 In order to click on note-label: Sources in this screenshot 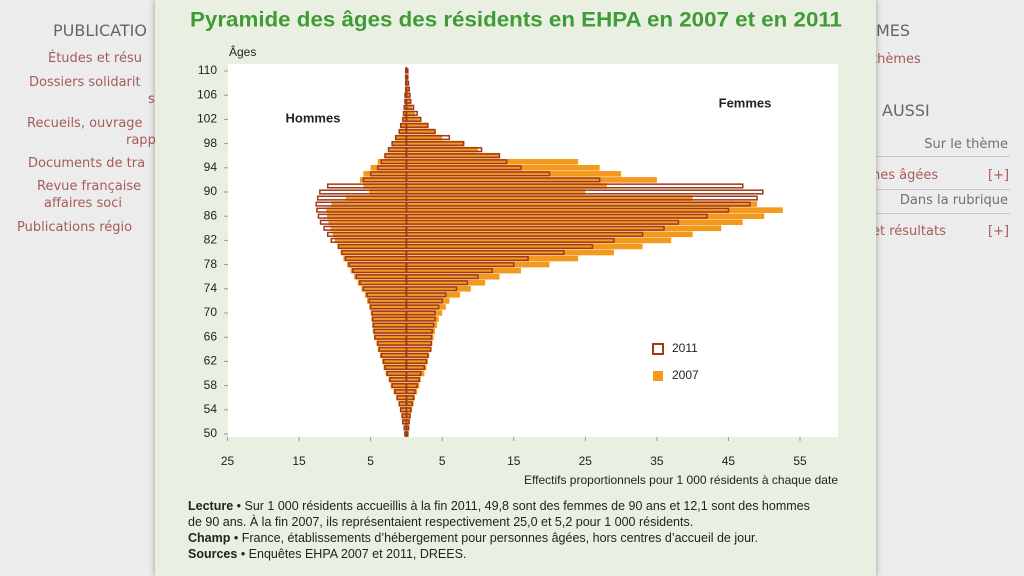, I will do `click(213, 554)`.